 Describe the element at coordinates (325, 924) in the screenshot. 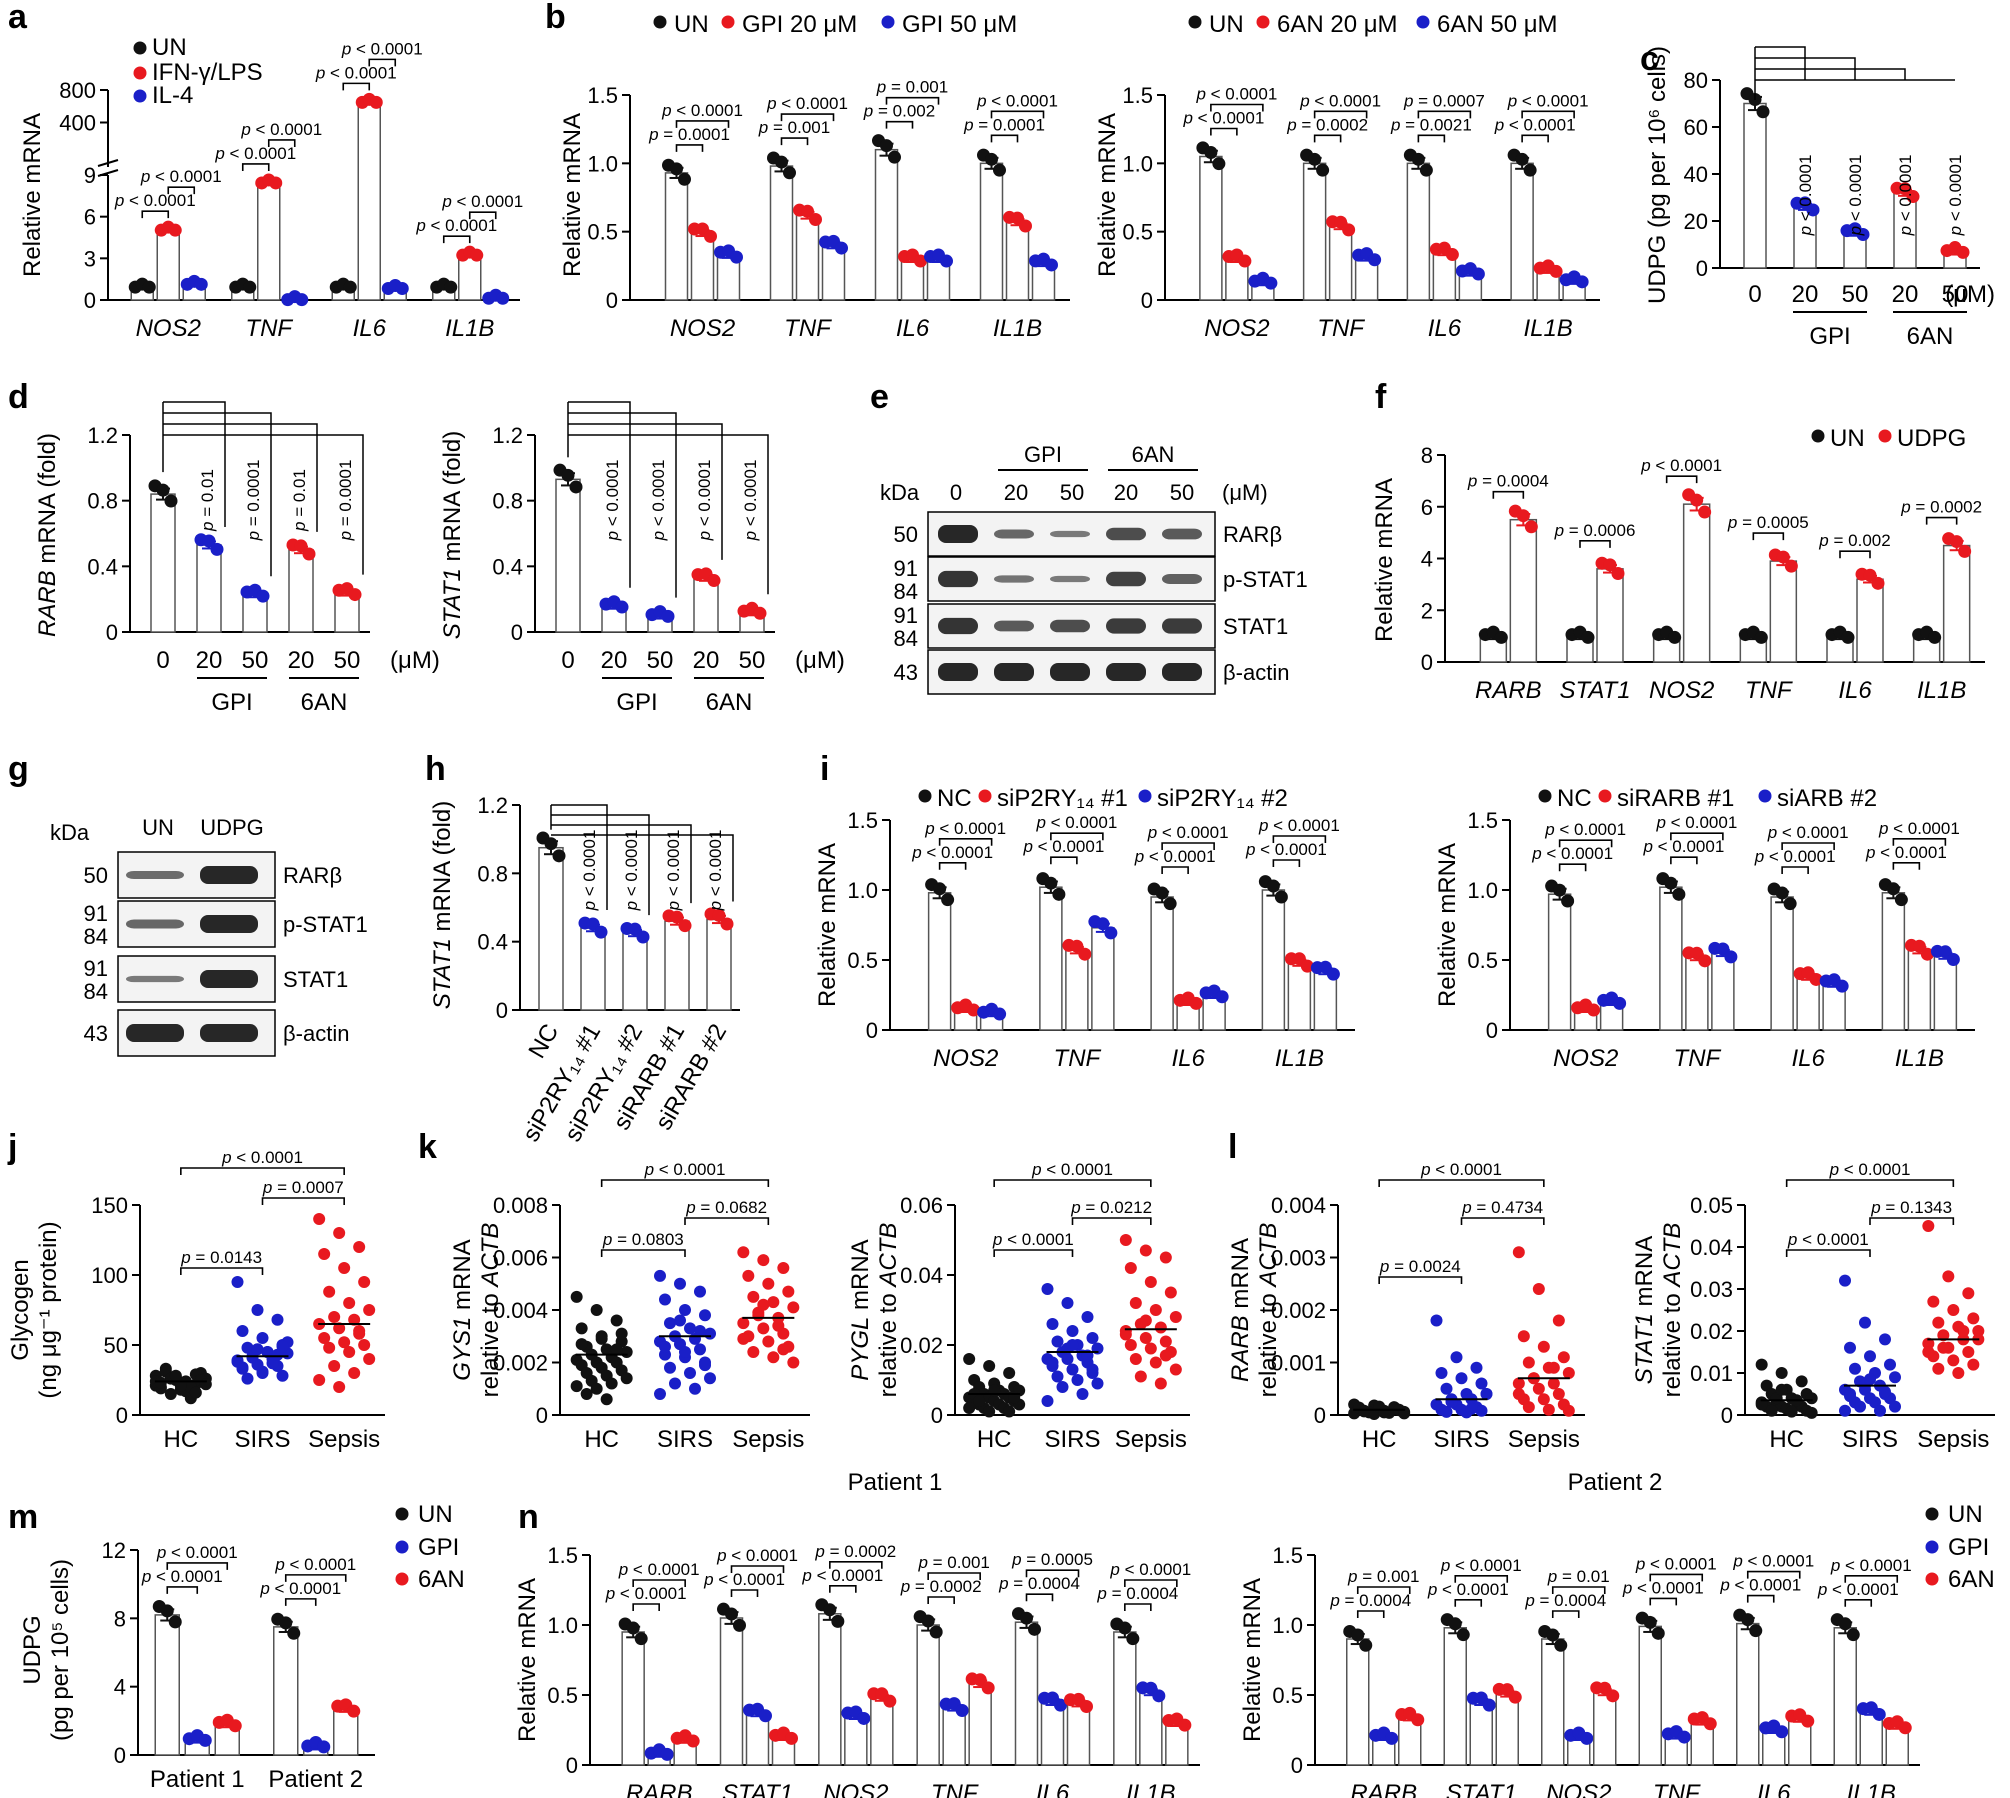

I see `blot-row-label: p-STAT1` at that location.